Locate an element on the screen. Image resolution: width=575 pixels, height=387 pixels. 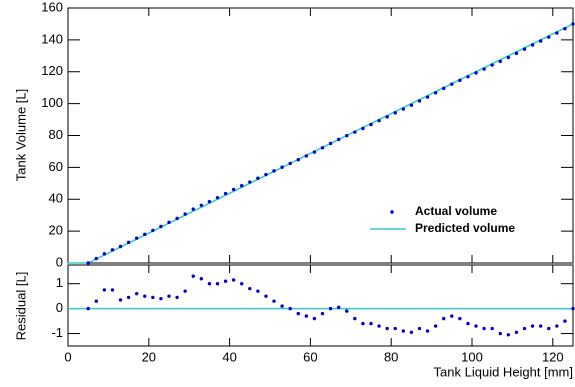
y-axis-label: Residual [L] is located at coordinates (20, 306).